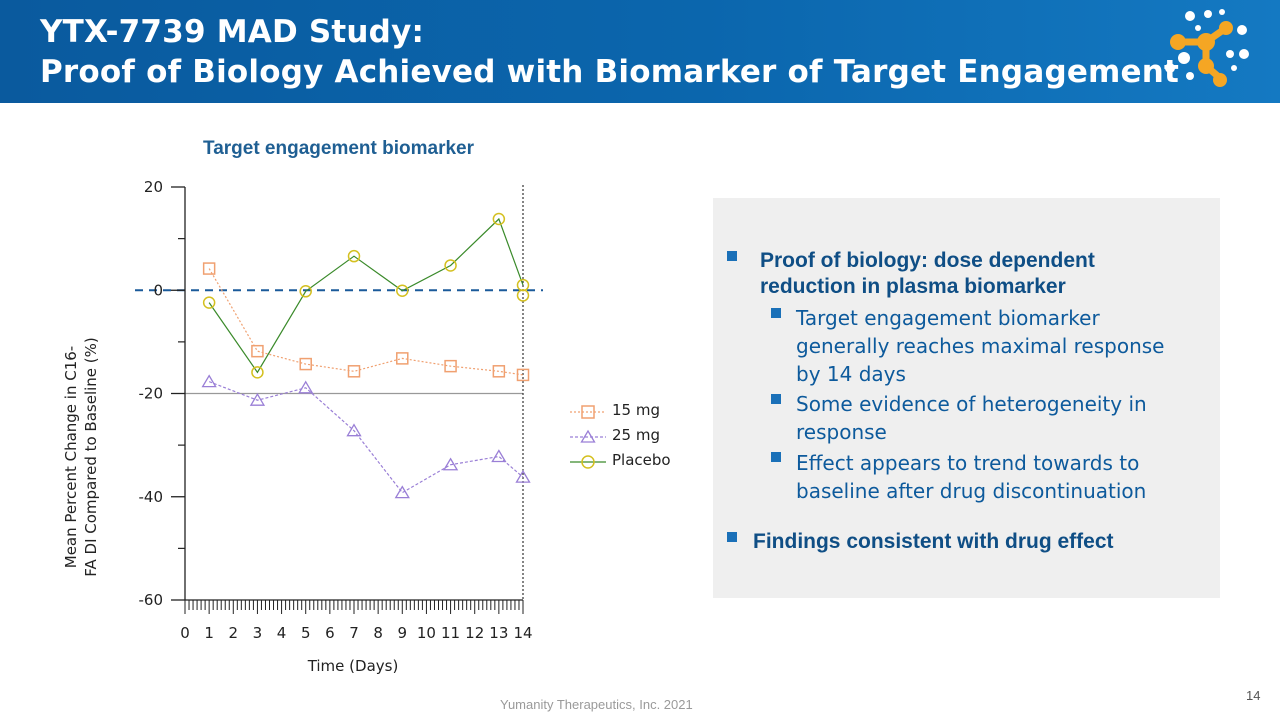 Image resolution: width=1280 pixels, height=720 pixels. What do you see at coordinates (913, 286) in the screenshot?
I see `main-bullet-1-line2: reduction in plasma biomarker` at bounding box center [913, 286].